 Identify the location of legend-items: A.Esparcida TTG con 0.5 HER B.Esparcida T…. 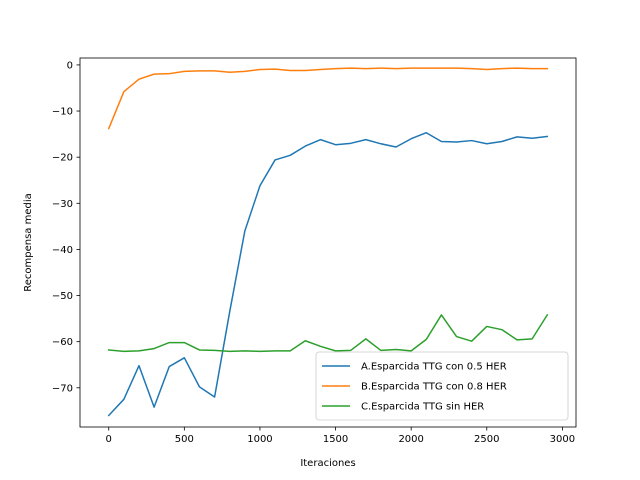
(414, 387).